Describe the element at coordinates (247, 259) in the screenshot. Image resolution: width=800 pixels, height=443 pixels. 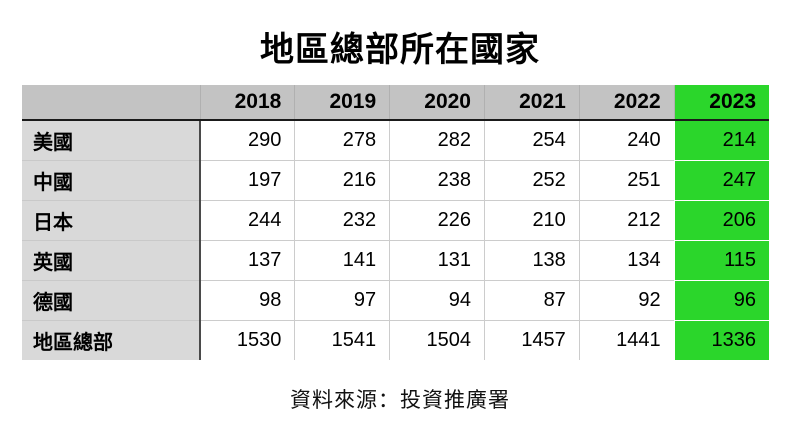
I see `cell-英國-2018: 137` at that location.